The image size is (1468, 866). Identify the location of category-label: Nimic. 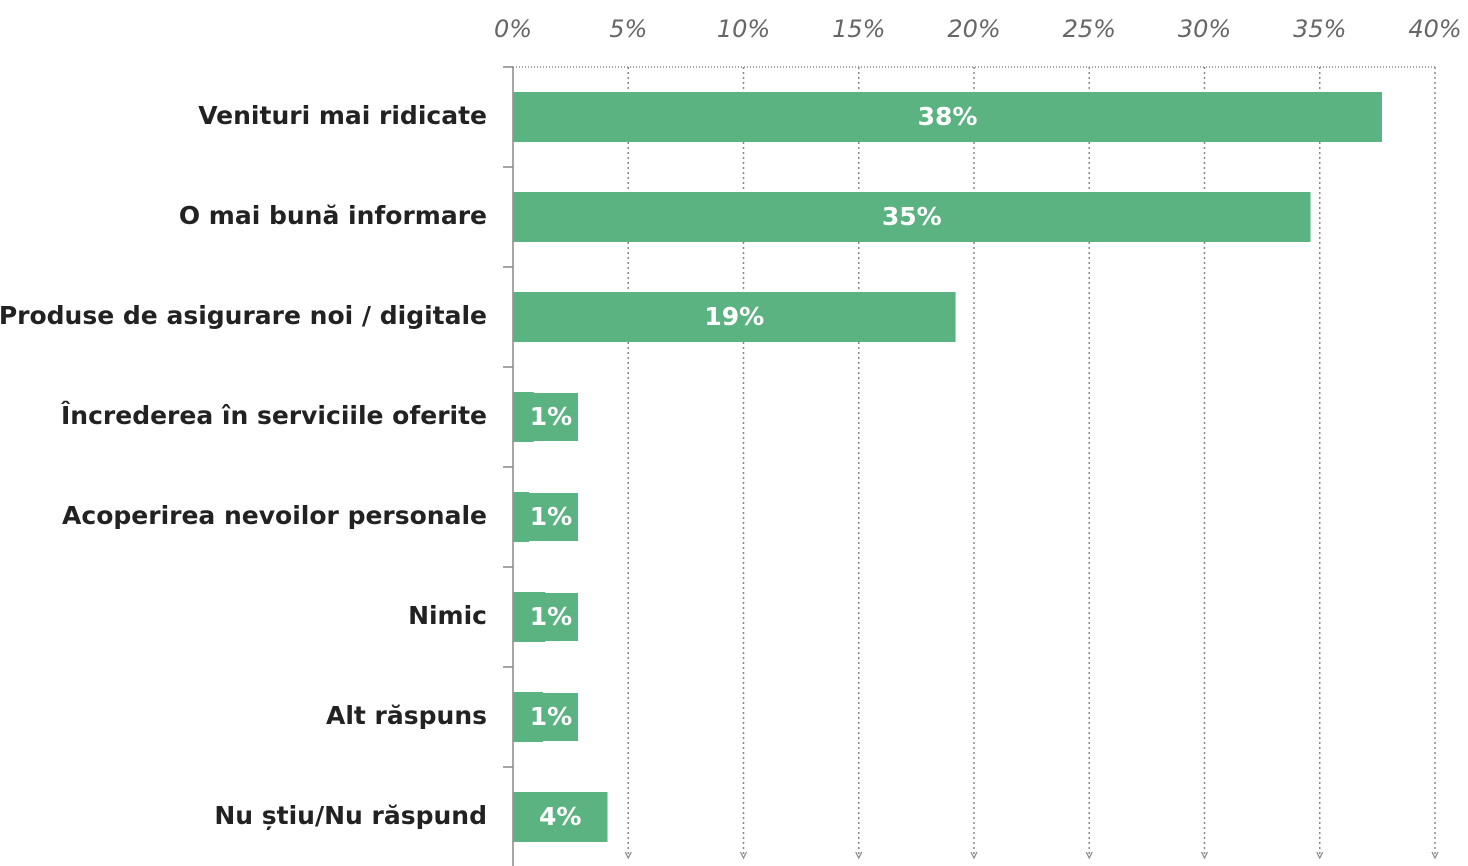
(447, 615).